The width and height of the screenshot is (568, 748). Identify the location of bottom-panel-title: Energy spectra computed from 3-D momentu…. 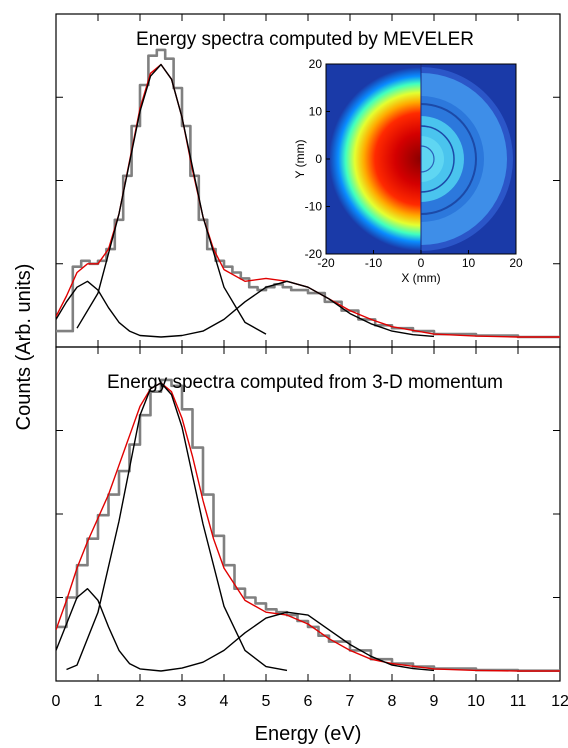
(305, 382).